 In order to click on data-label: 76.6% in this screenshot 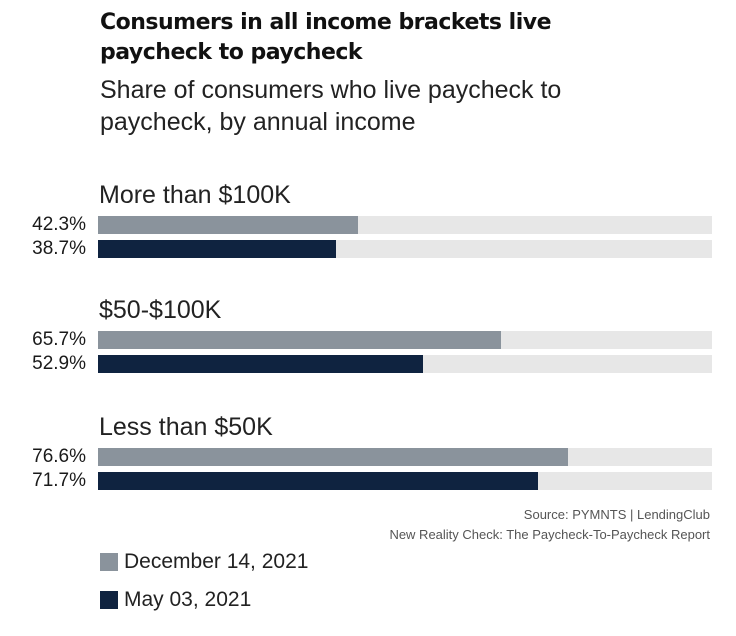, I will do `click(59, 456)`.